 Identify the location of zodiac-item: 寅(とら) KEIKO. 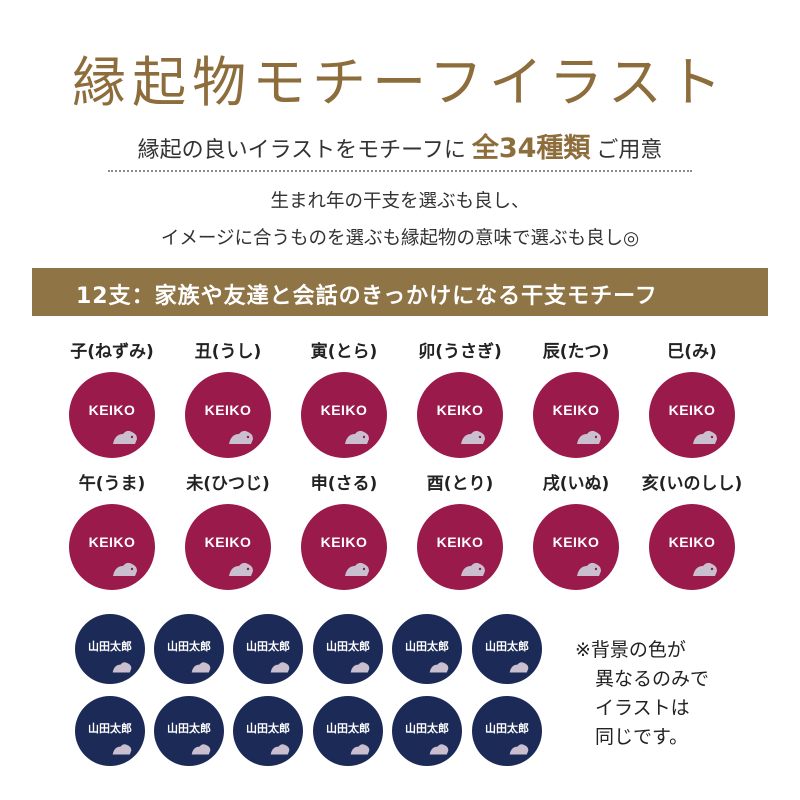
(344, 399).